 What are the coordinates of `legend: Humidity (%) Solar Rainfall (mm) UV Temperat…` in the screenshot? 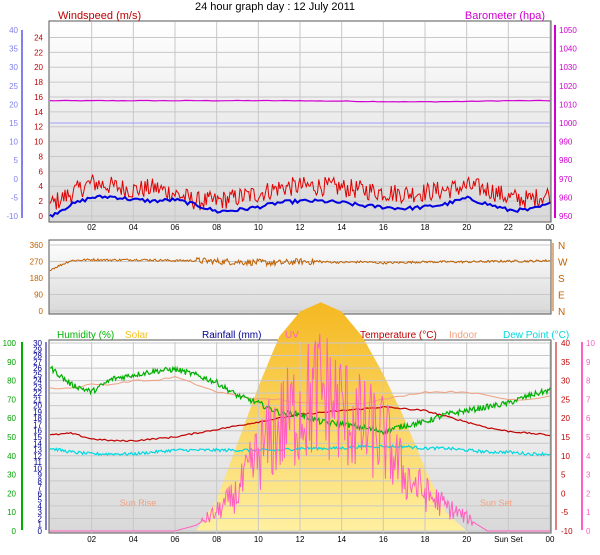 It's located at (313, 335).